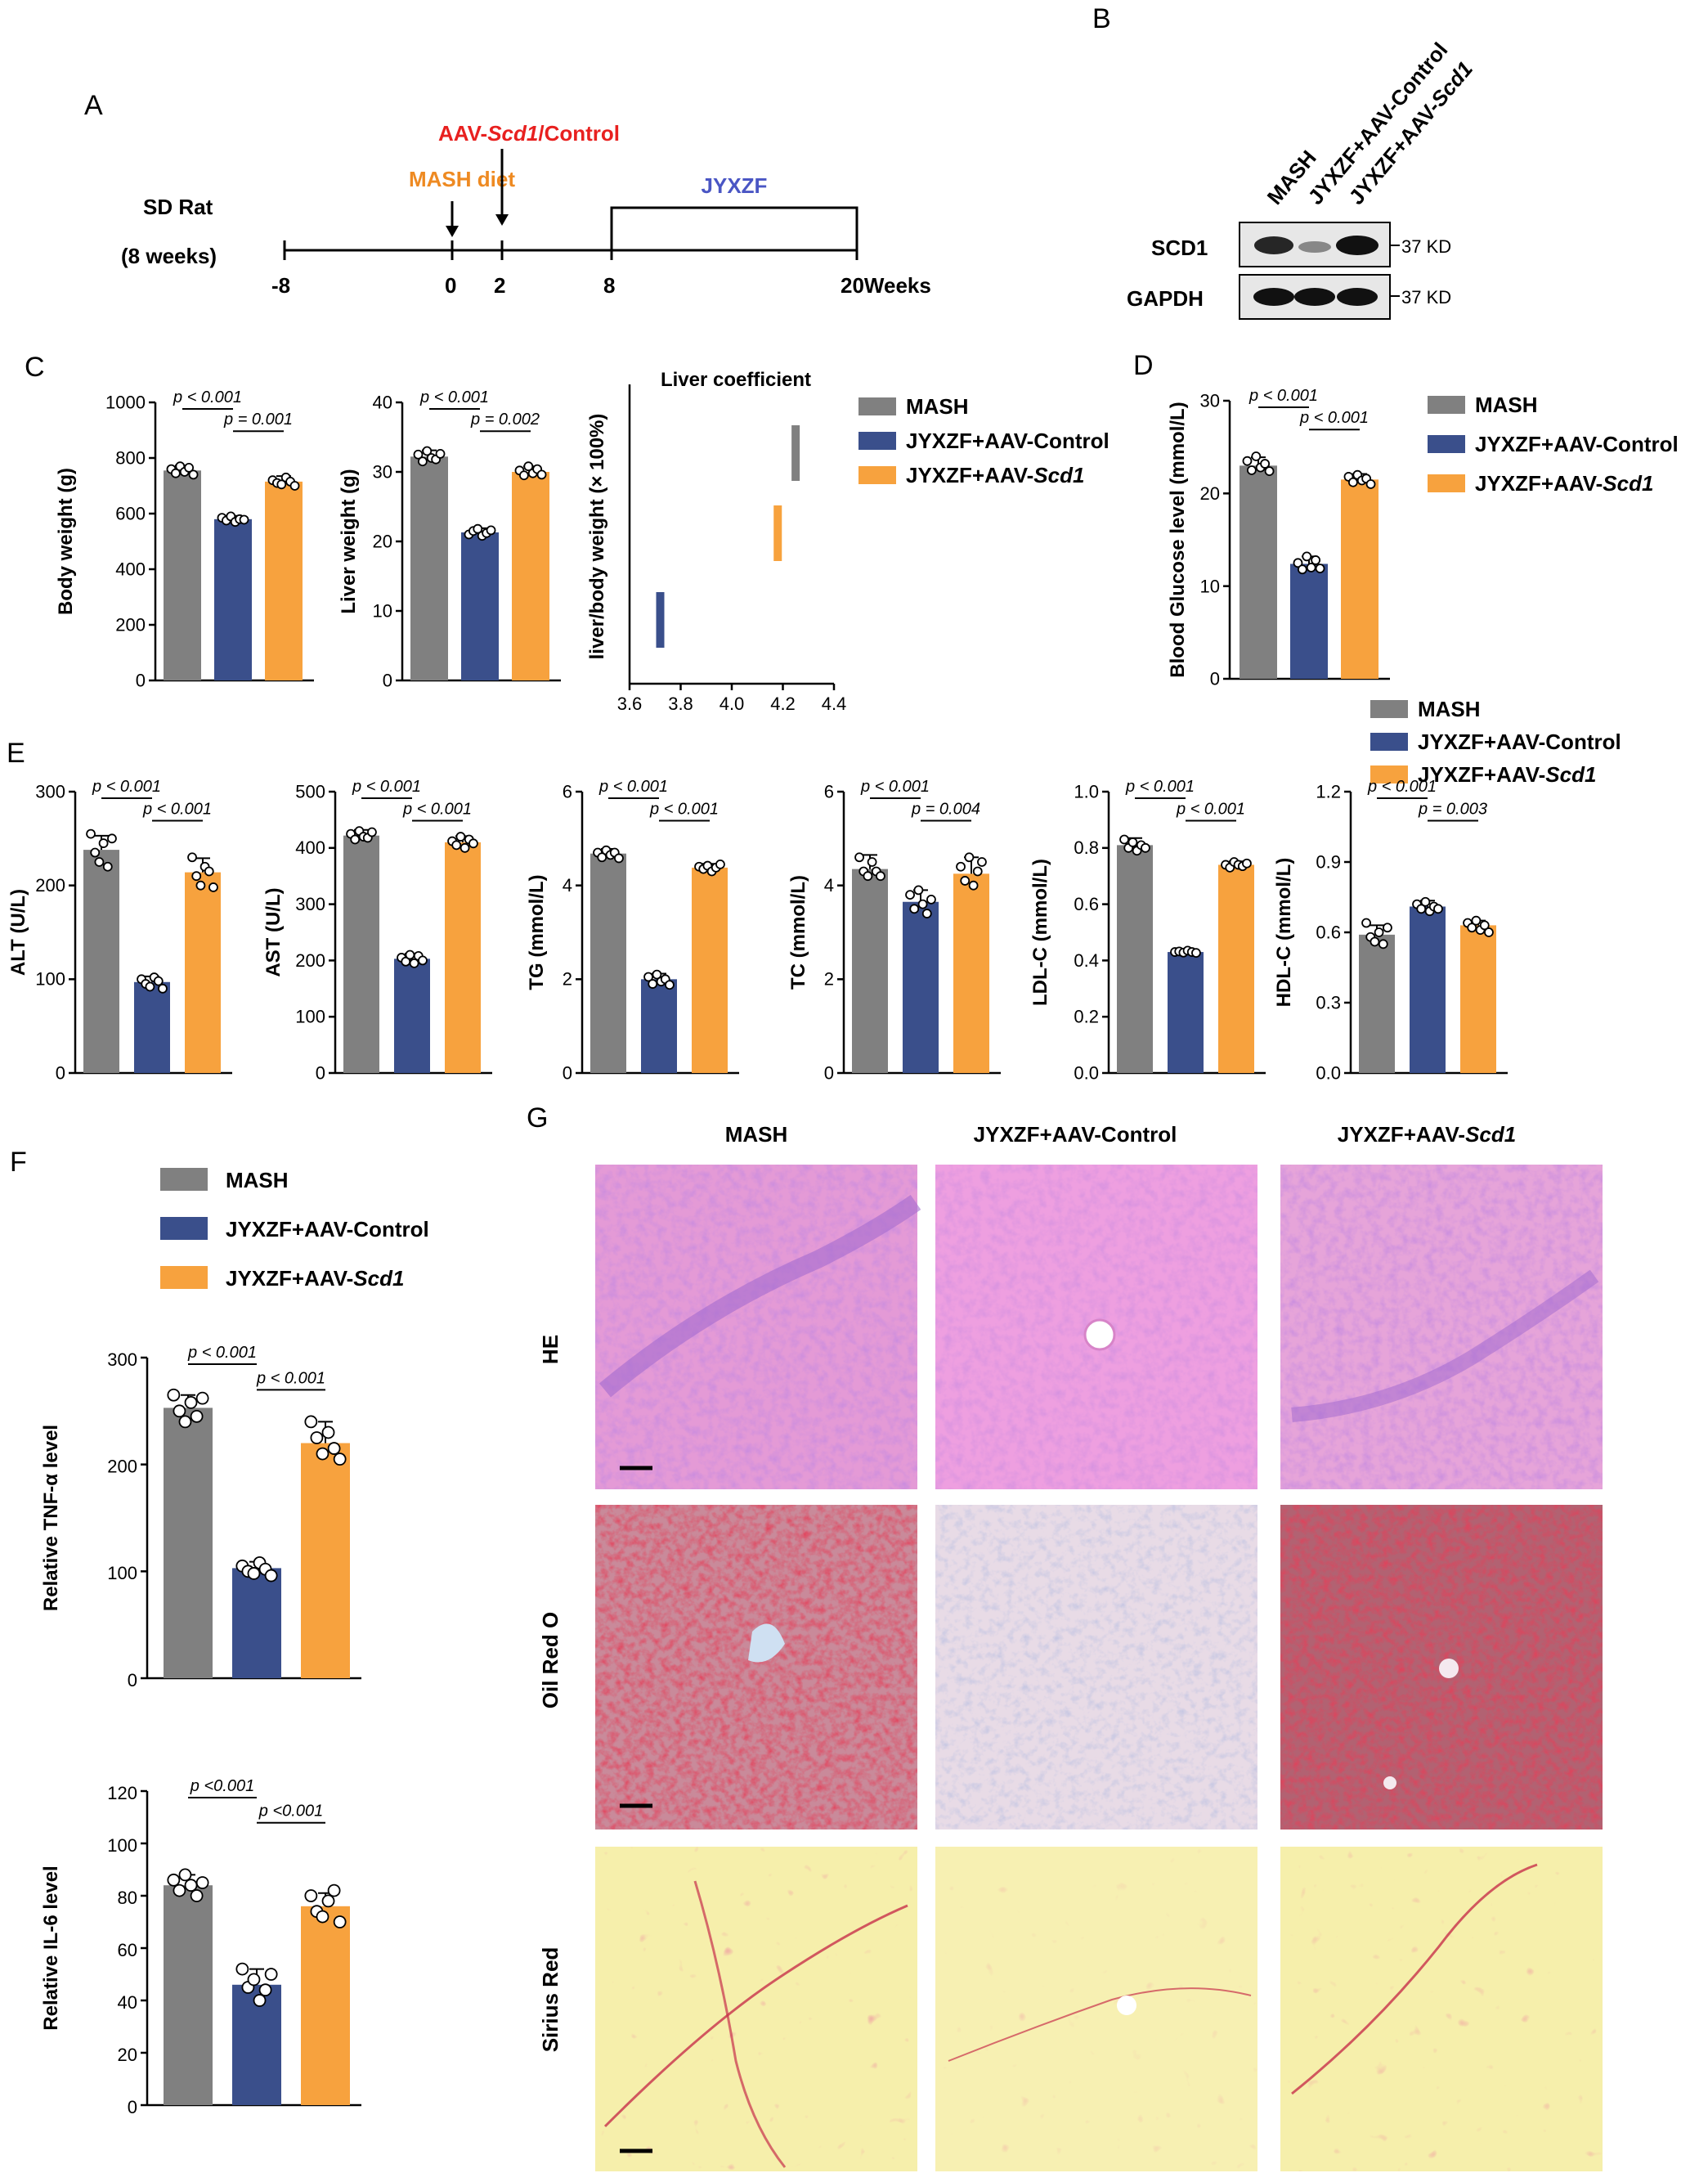  Describe the element at coordinates (568, 885) in the screenshot. I see `y-tick-label: 4` at that location.